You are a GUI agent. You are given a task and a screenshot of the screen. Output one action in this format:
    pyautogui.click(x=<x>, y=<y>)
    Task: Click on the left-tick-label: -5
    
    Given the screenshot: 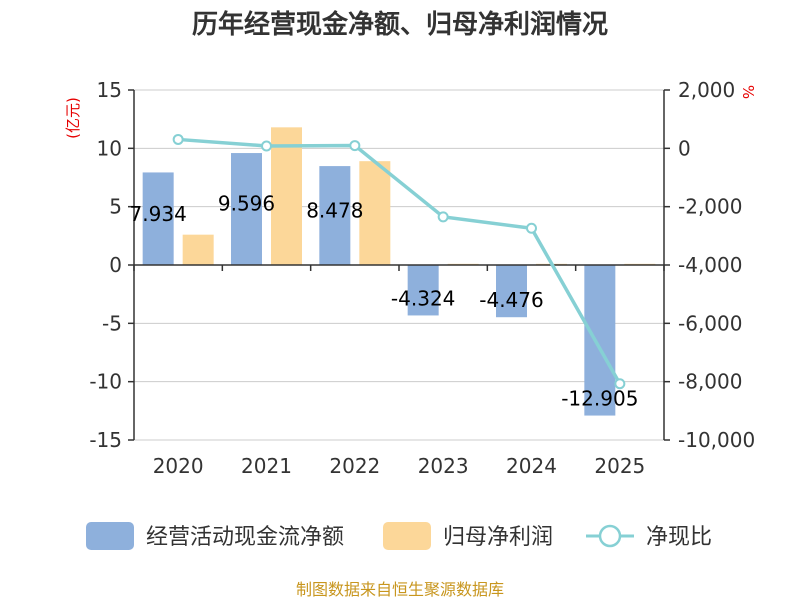 What is the action you would take?
    pyautogui.click(x=112, y=323)
    